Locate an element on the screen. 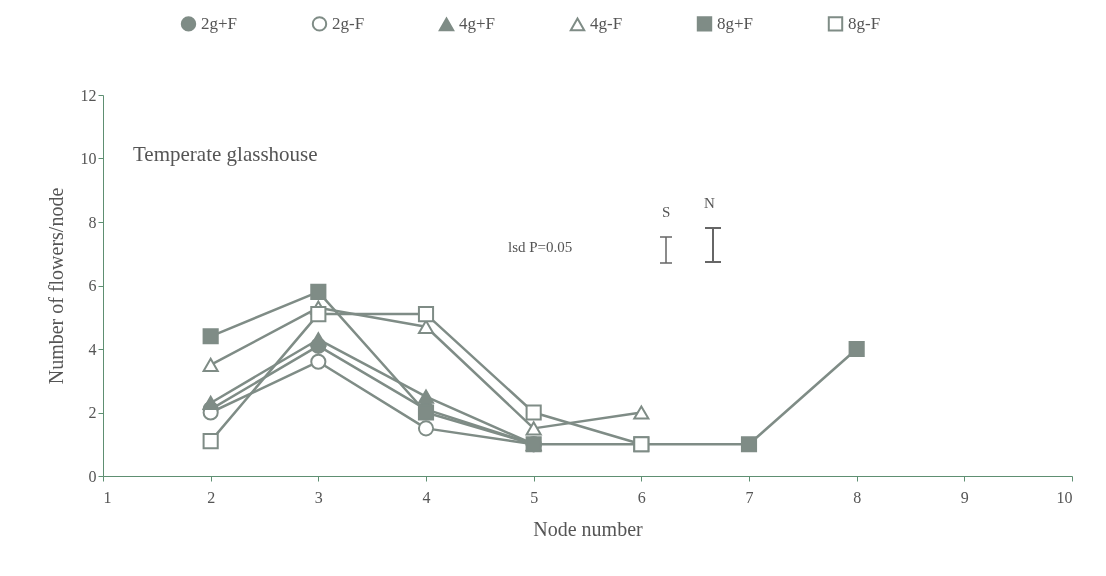  annotation: lsd P=0.05 is located at coordinates (540, 247).